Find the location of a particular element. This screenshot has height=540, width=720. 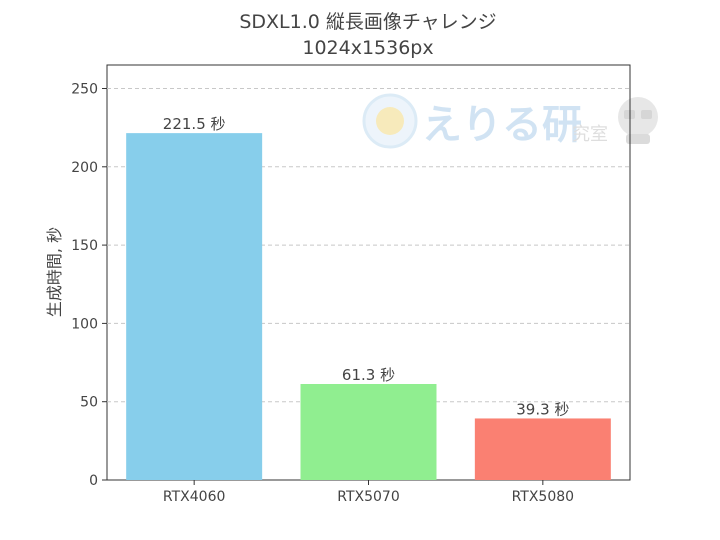

x-tick-label: RTX5080 is located at coordinates (543, 497).